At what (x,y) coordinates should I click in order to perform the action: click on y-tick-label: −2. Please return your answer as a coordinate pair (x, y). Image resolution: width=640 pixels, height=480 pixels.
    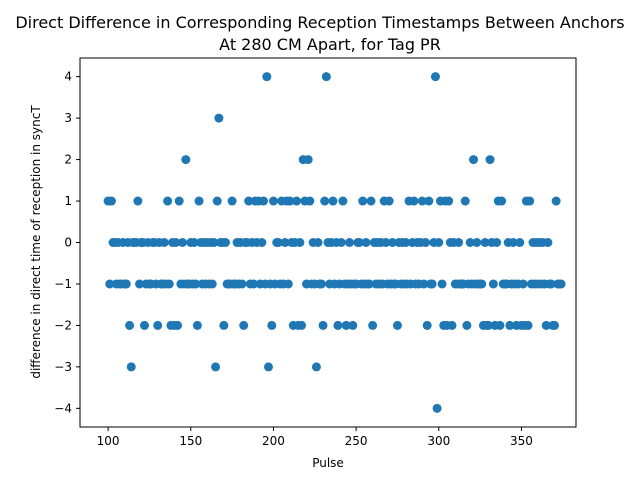
    Looking at the image, I should click on (63, 325).